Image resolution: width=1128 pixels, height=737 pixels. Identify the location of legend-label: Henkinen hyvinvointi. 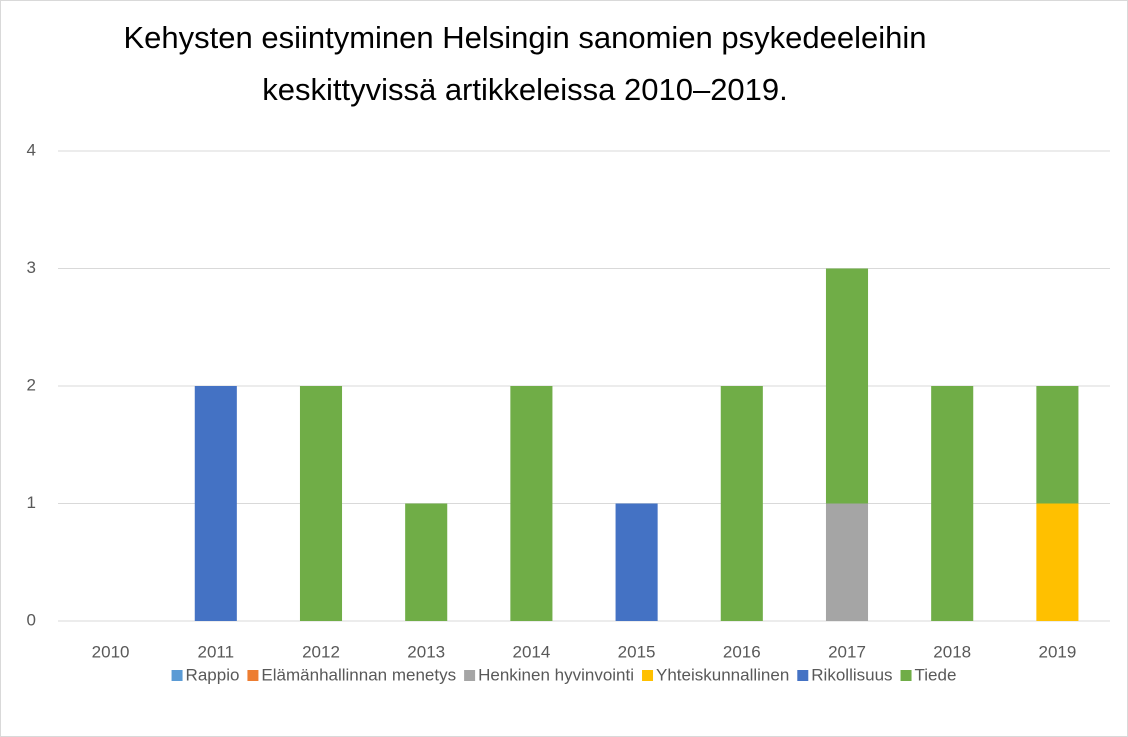
(556, 674).